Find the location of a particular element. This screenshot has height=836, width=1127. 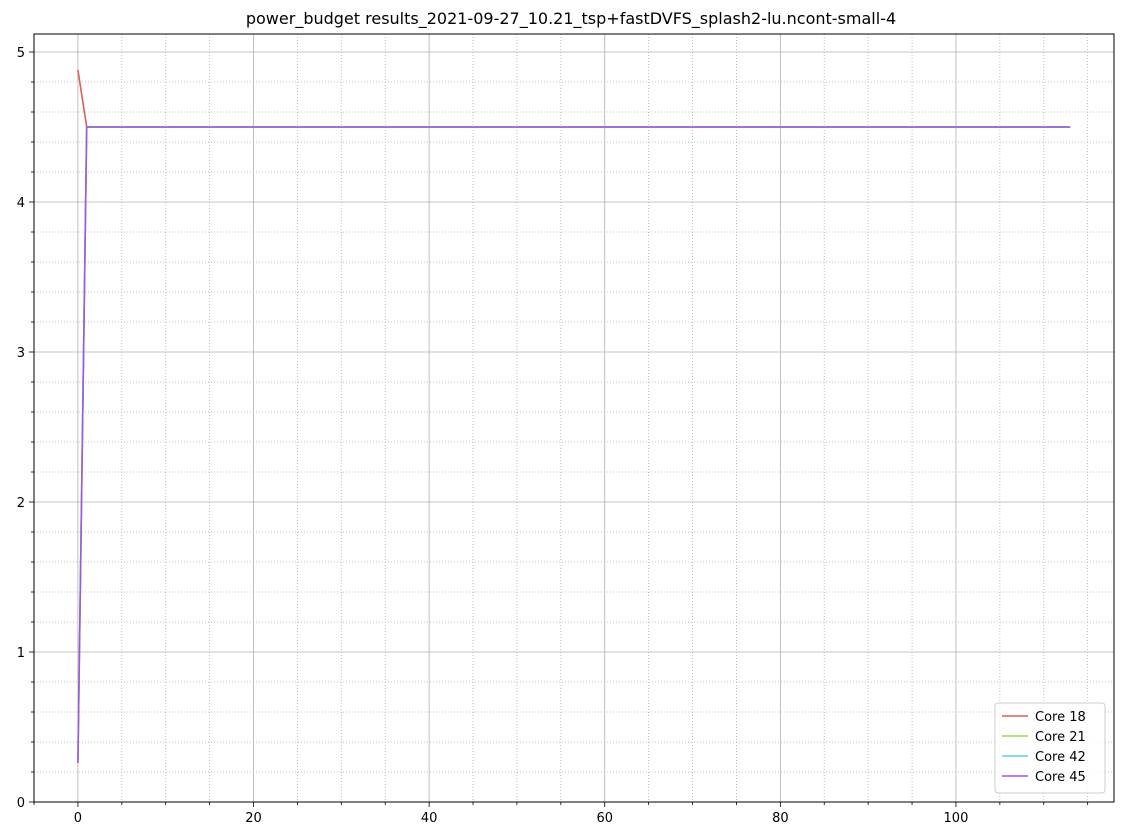

legend-box is located at coordinates (1050, 748).